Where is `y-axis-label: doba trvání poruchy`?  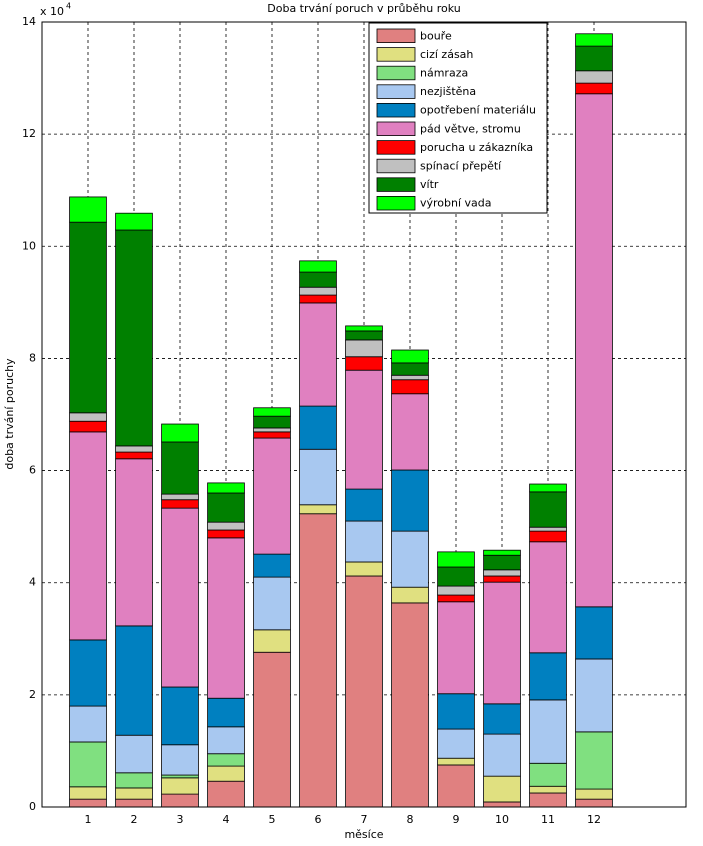
y-axis-label: doba trvání poruchy is located at coordinates (9, 414).